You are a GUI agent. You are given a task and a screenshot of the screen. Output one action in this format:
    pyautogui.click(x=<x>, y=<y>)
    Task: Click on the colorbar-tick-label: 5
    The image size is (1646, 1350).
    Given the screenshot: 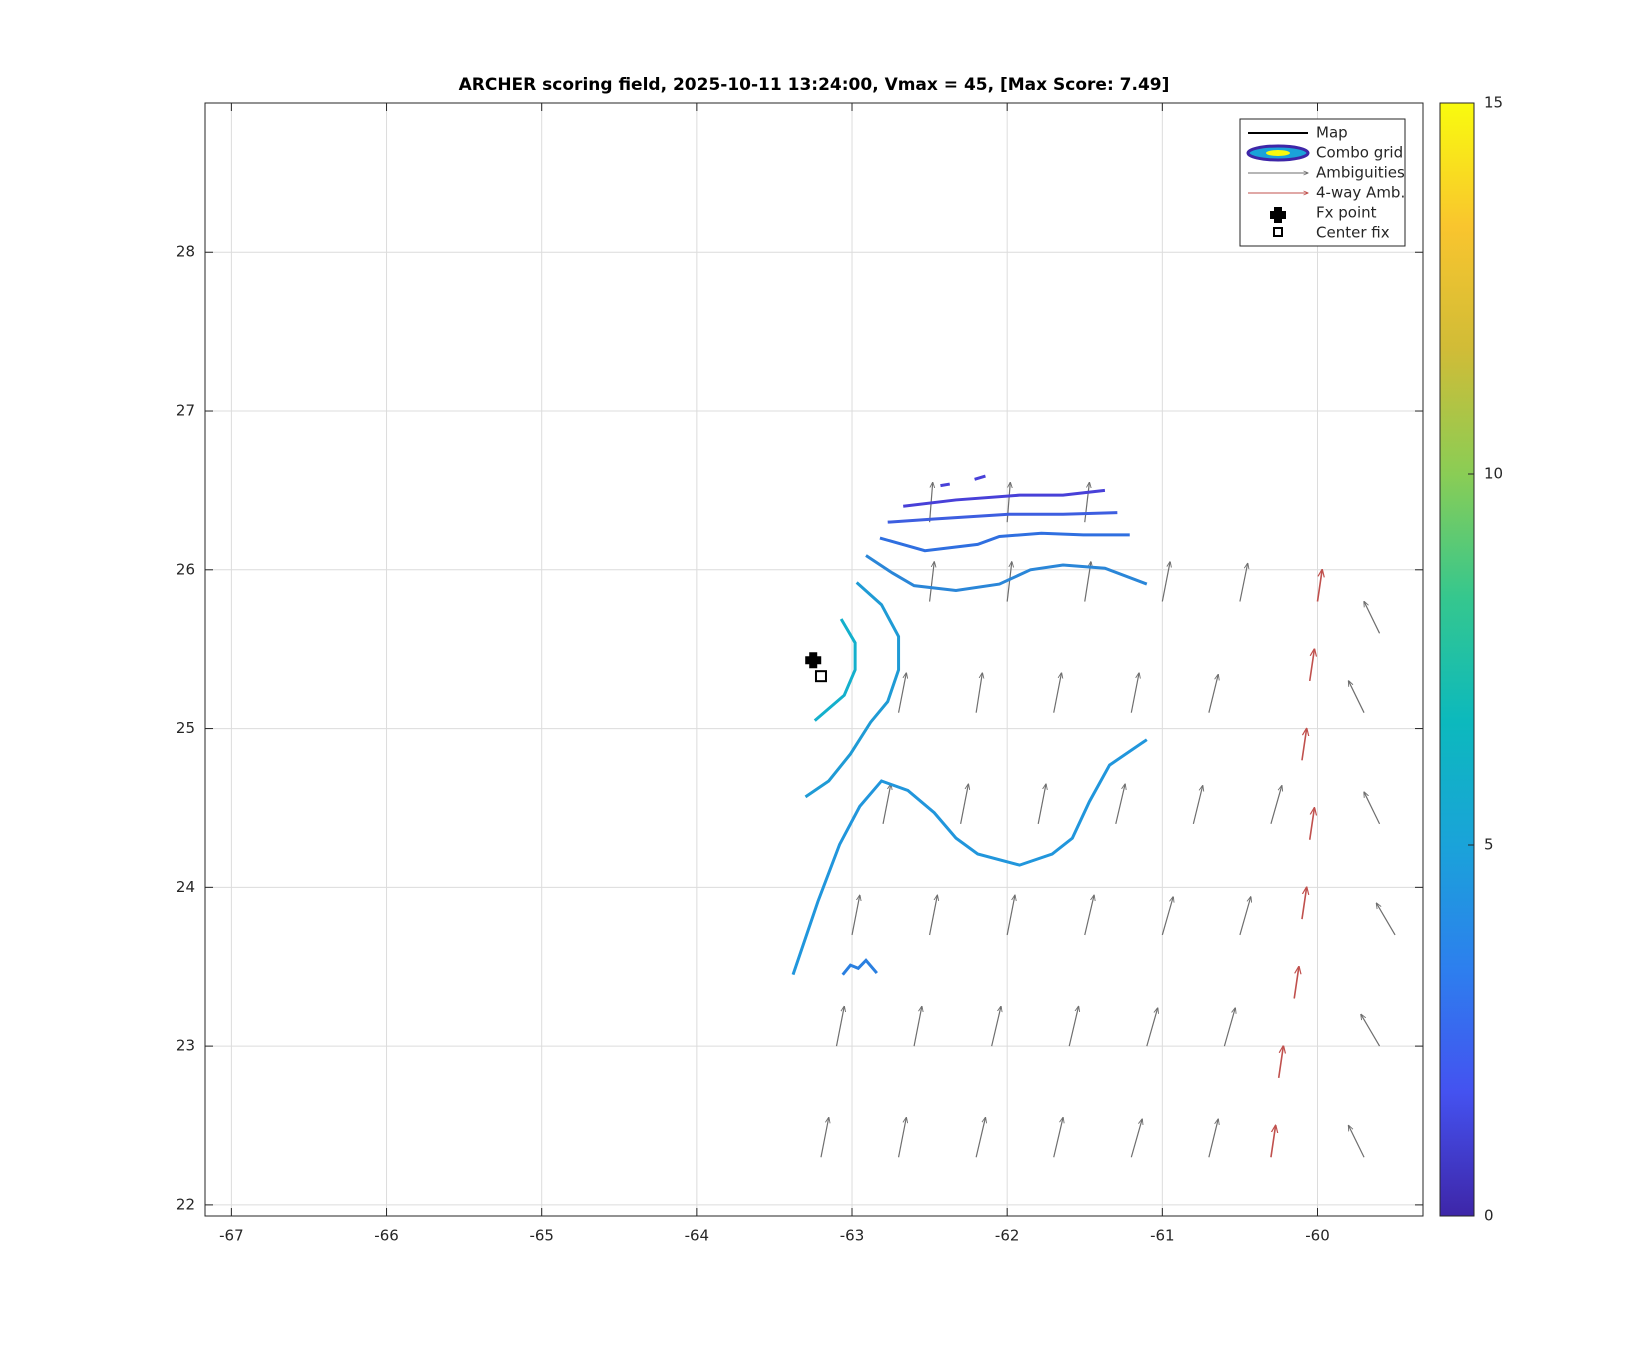 What is the action you would take?
    pyautogui.click(x=1489, y=845)
    